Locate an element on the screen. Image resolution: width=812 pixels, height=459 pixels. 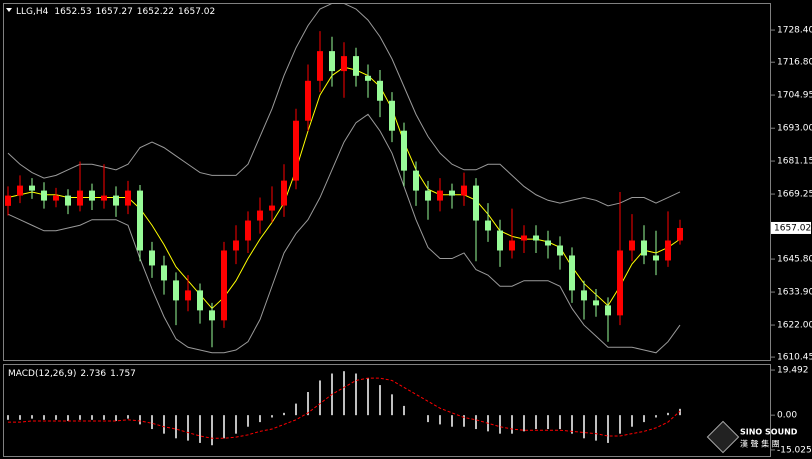
macd-header: MACD(12,26,9) 2.736 1.757 is located at coordinates (72, 374).